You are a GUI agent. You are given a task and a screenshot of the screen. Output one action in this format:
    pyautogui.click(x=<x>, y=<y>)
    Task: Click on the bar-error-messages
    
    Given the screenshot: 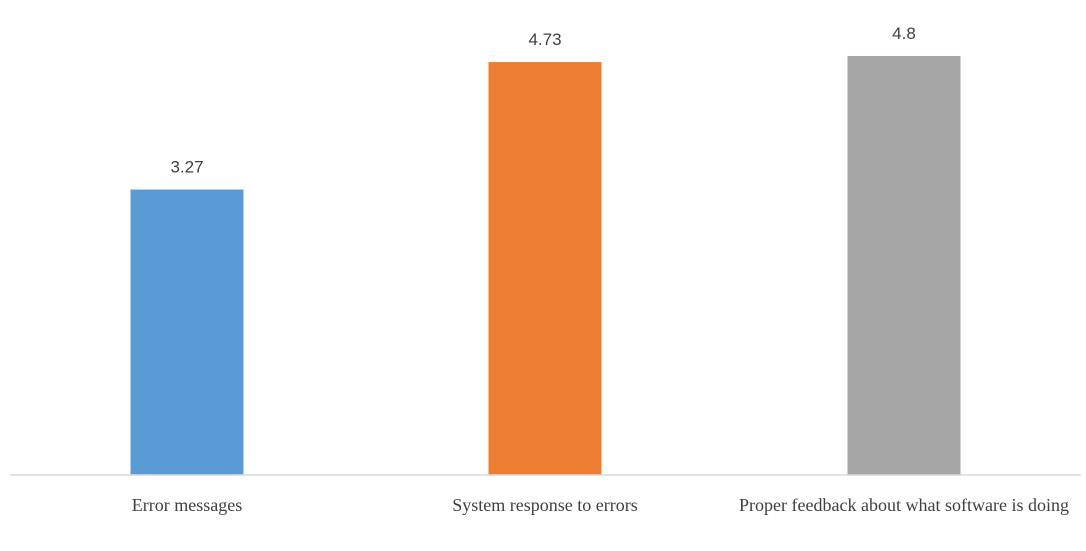 What is the action you would take?
    pyautogui.click(x=187, y=332)
    